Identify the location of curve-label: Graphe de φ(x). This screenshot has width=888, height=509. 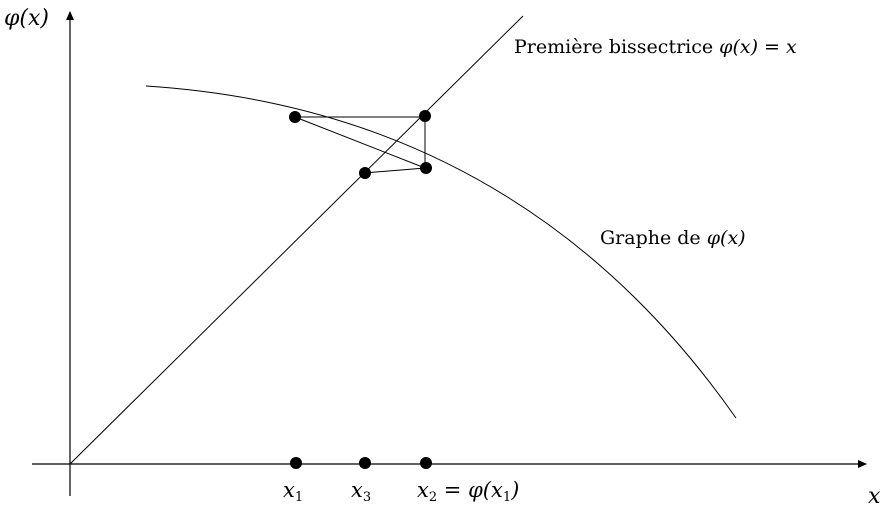
(673, 238).